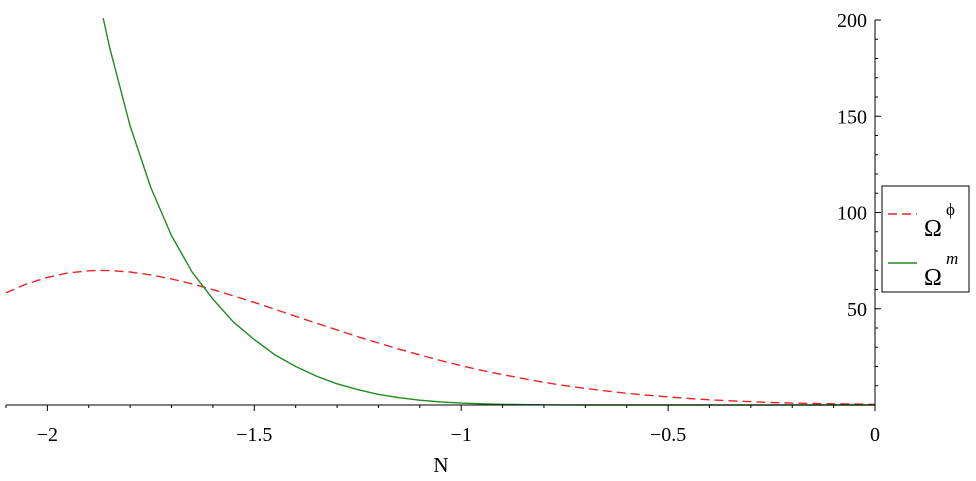  Describe the element at coordinates (254, 435) in the screenshot. I see `x-tick-label: −1.5` at that location.